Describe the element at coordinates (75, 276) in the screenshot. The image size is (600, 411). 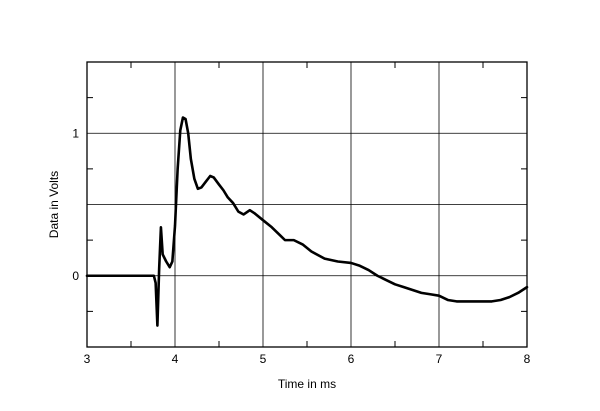
I see `y-tick-label: 0` at that location.